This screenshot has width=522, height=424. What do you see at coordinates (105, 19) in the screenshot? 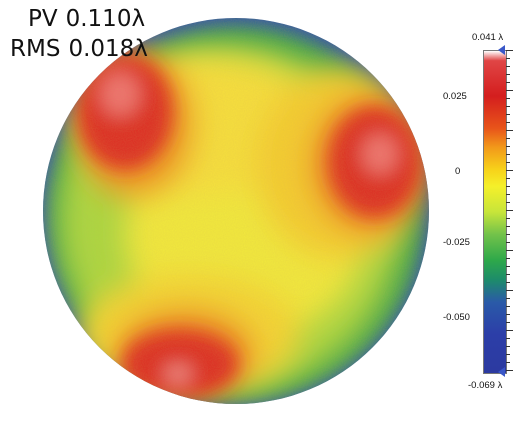
I see `pv-value: 0.110λ` at bounding box center [105, 19].